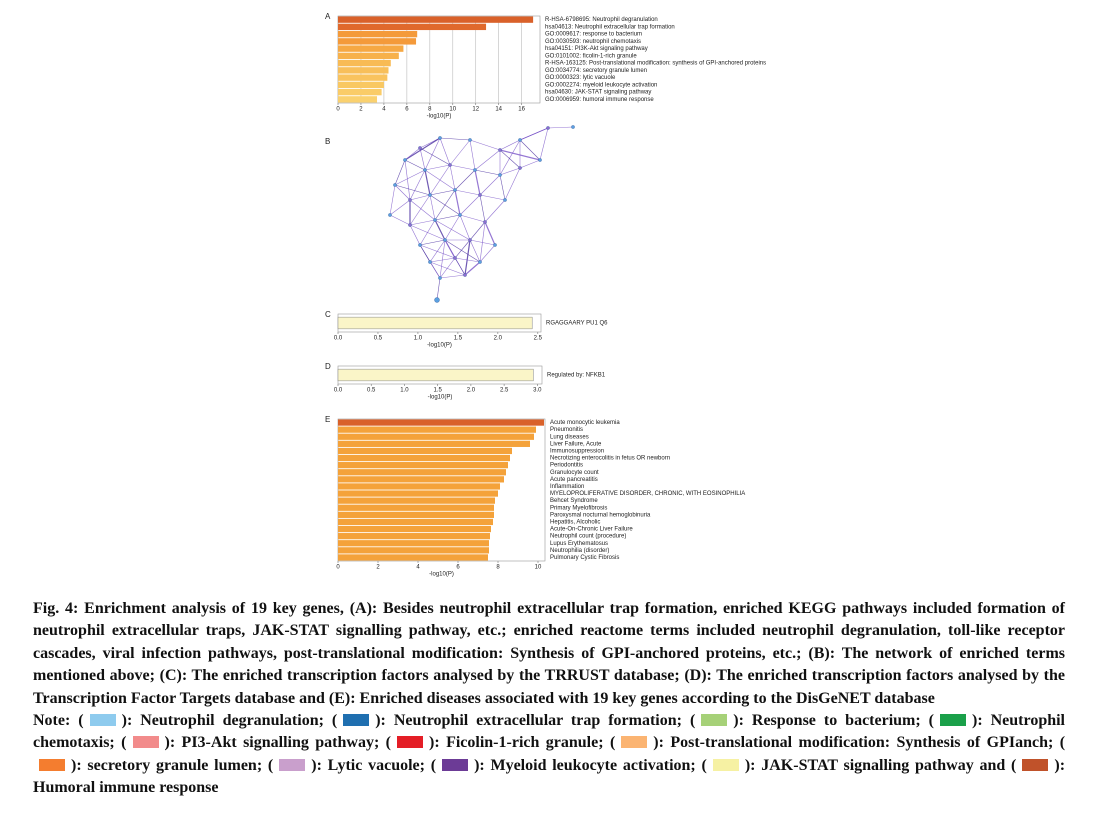 Image resolution: width=1112 pixels, height=827 pixels. Describe the element at coordinates (579, 544) in the screenshot. I see `category-label: Lupus Erythematosus` at that location.